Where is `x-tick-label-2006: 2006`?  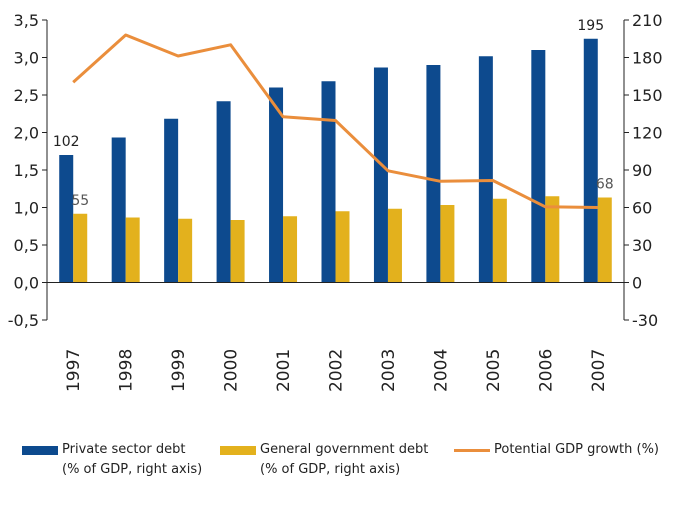
x-tick-label-2006: 2006 is located at coordinates (546, 370).